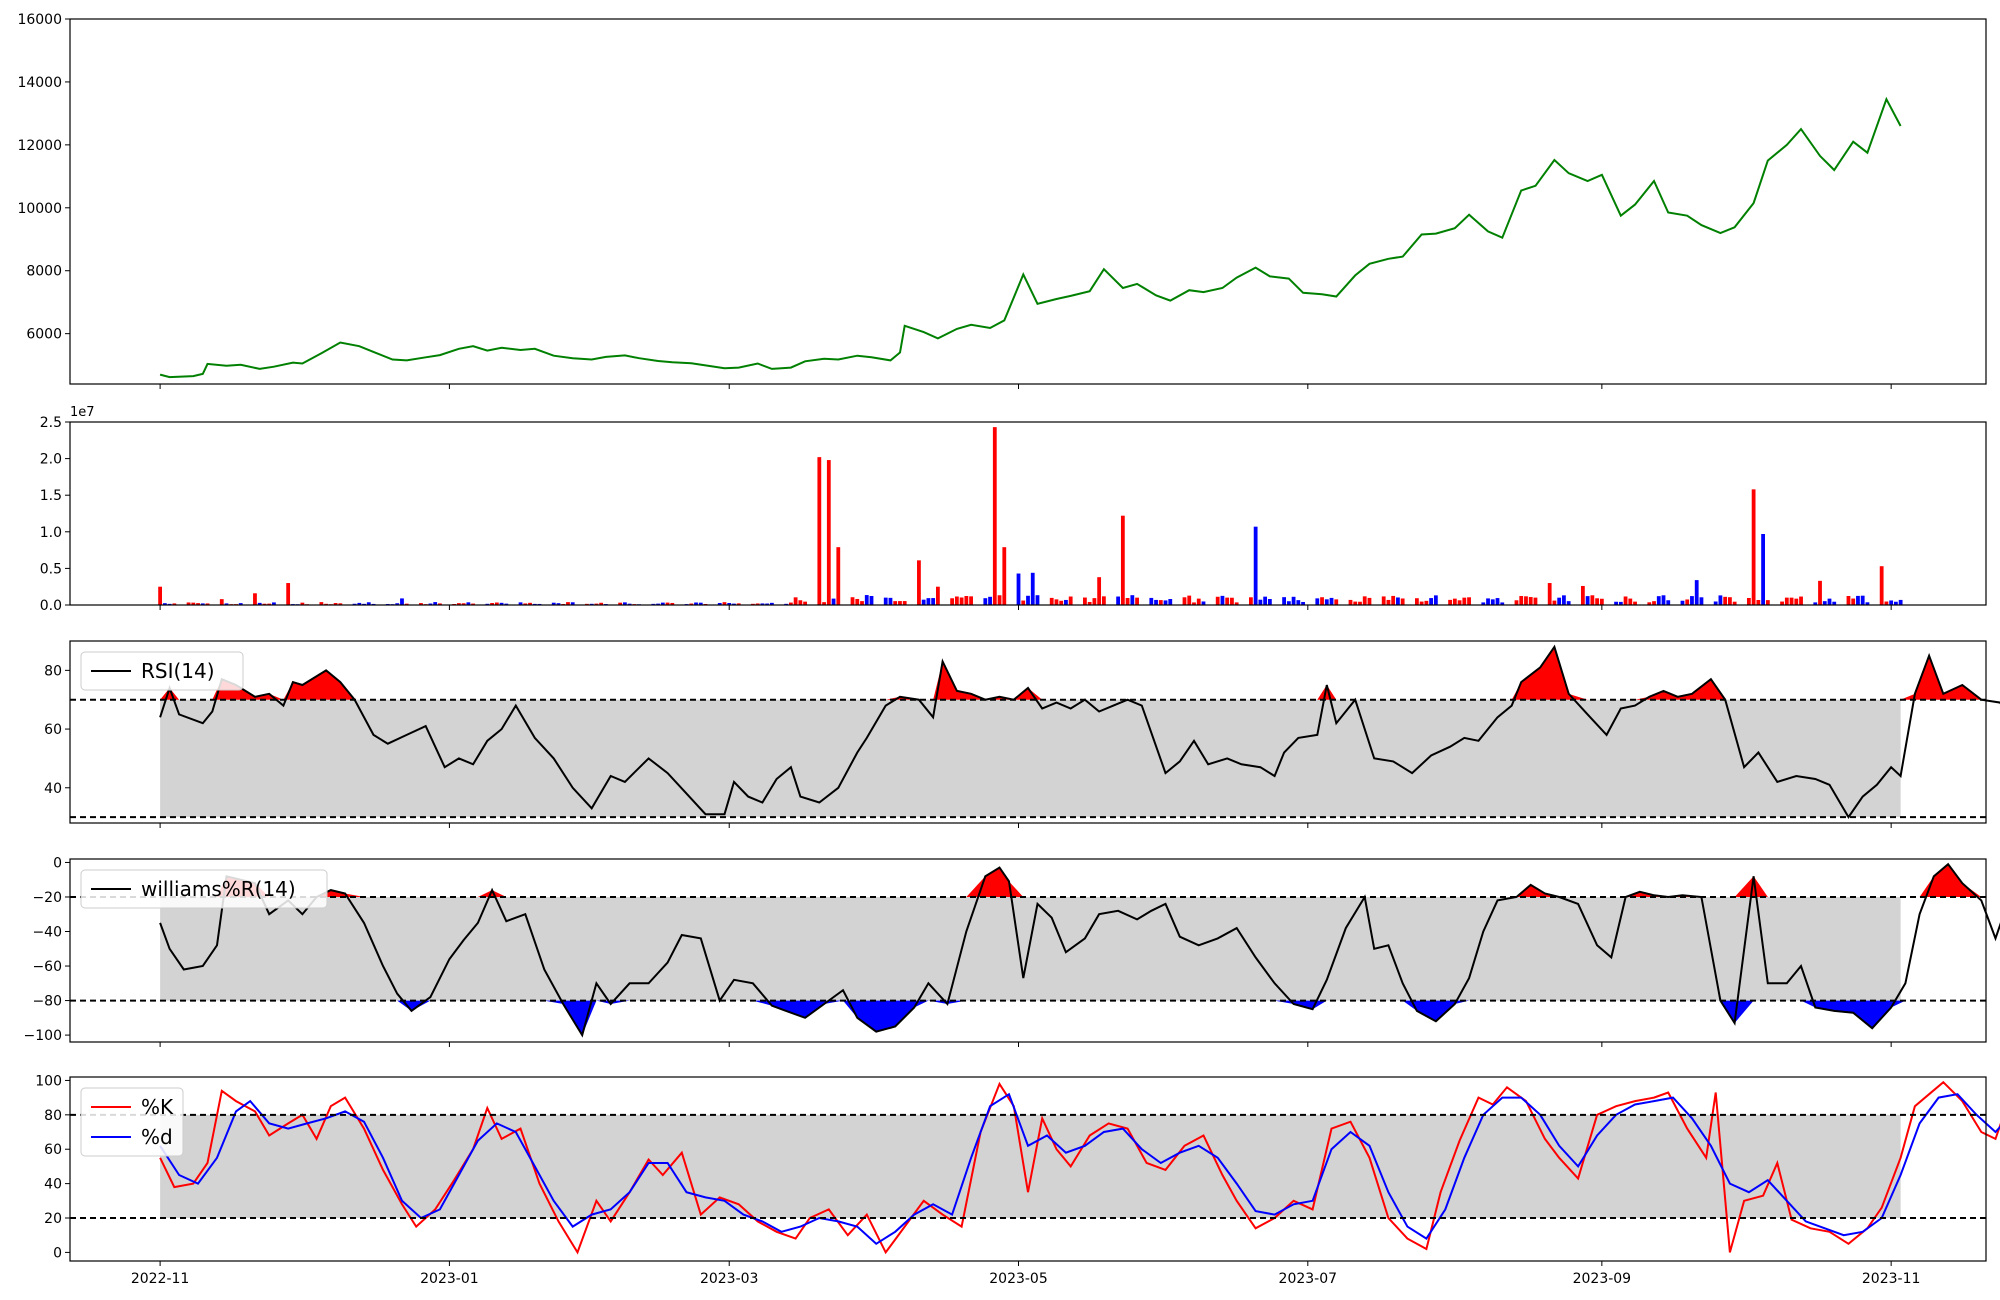 This screenshot has height=1300, width=2000. What do you see at coordinates (53, 1185) in the screenshot?
I see `y-tick-label: 40` at bounding box center [53, 1185].